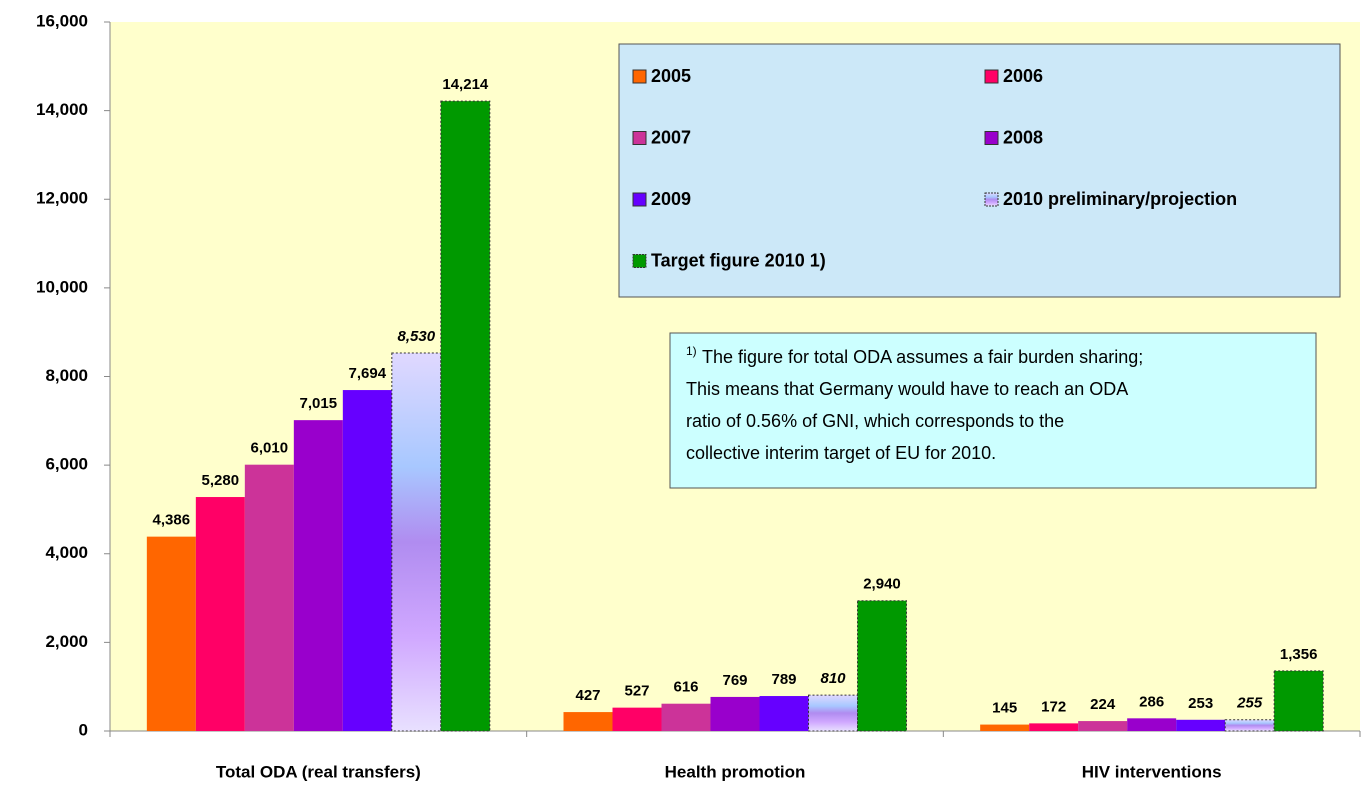 This screenshot has height=785, width=1368. I want to click on note-box, so click(993, 410).